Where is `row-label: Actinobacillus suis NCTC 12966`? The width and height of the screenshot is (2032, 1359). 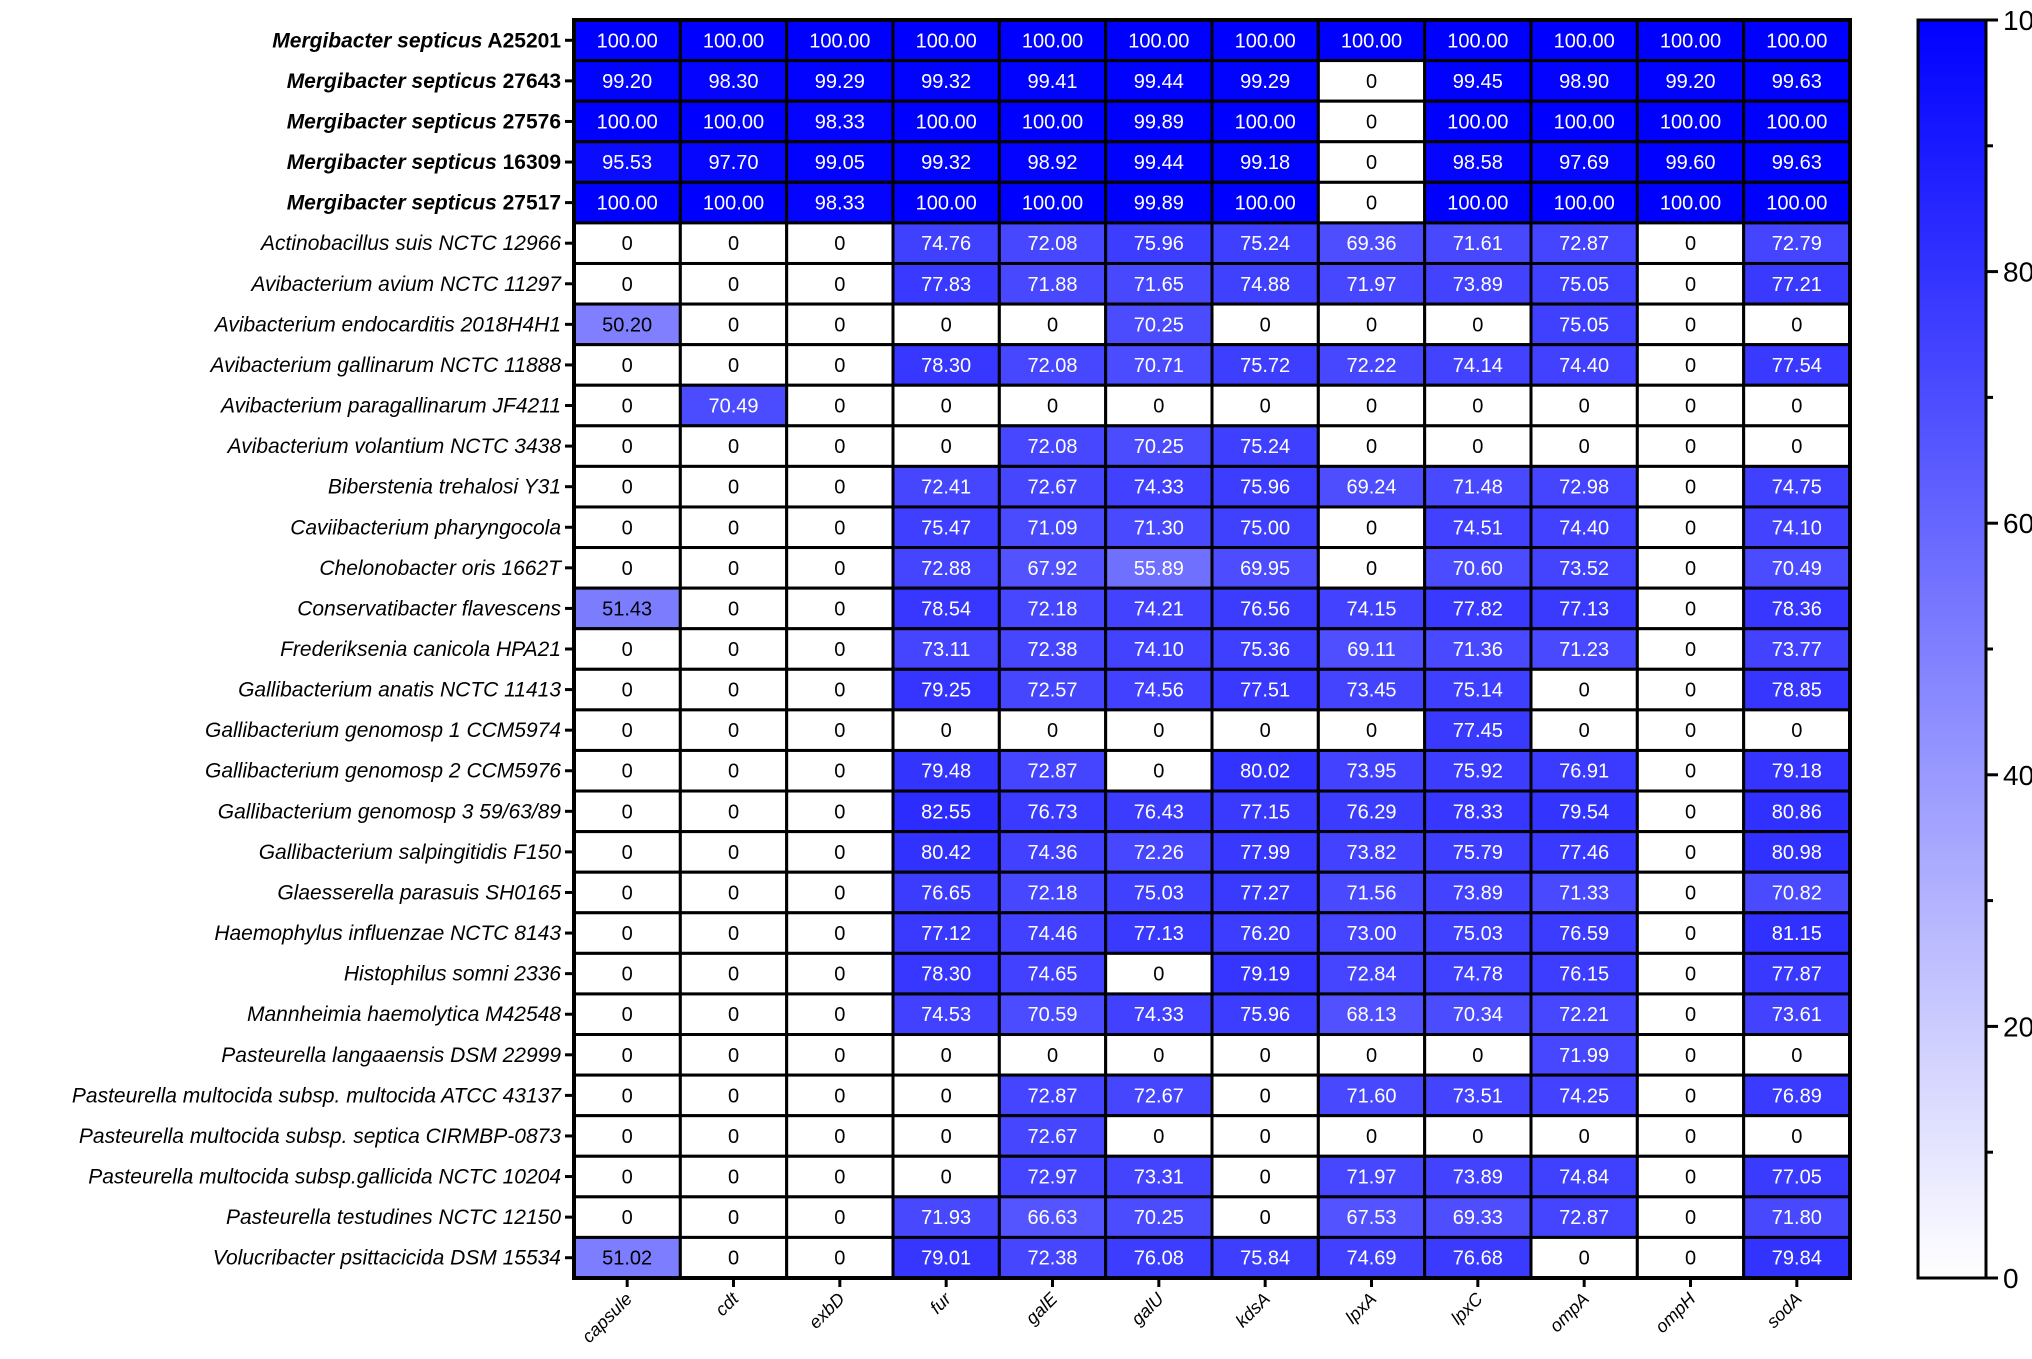 row-label: Actinobacillus suis NCTC 12966 is located at coordinates (410, 243).